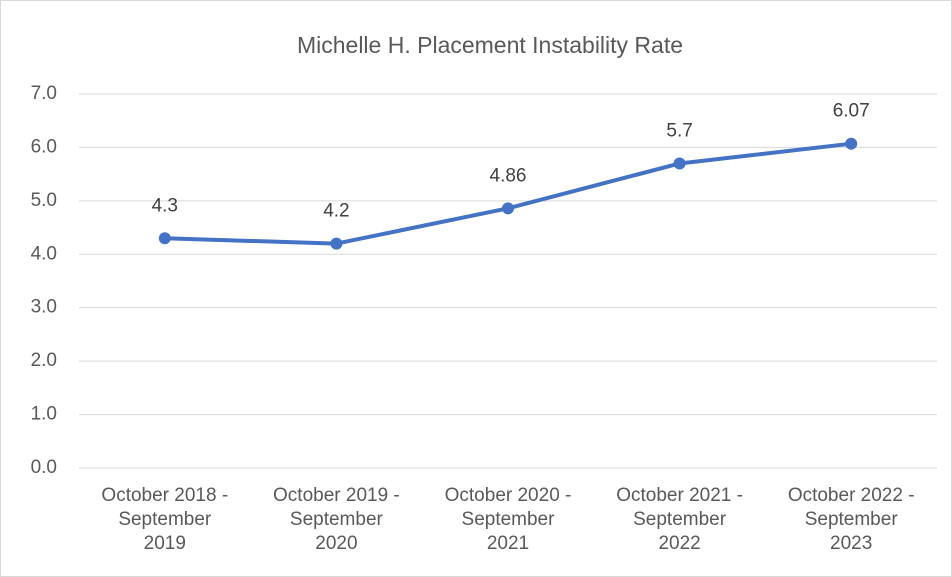  What do you see at coordinates (508, 519) in the screenshot?
I see `x-tick-label: October 2020 - September 2021` at bounding box center [508, 519].